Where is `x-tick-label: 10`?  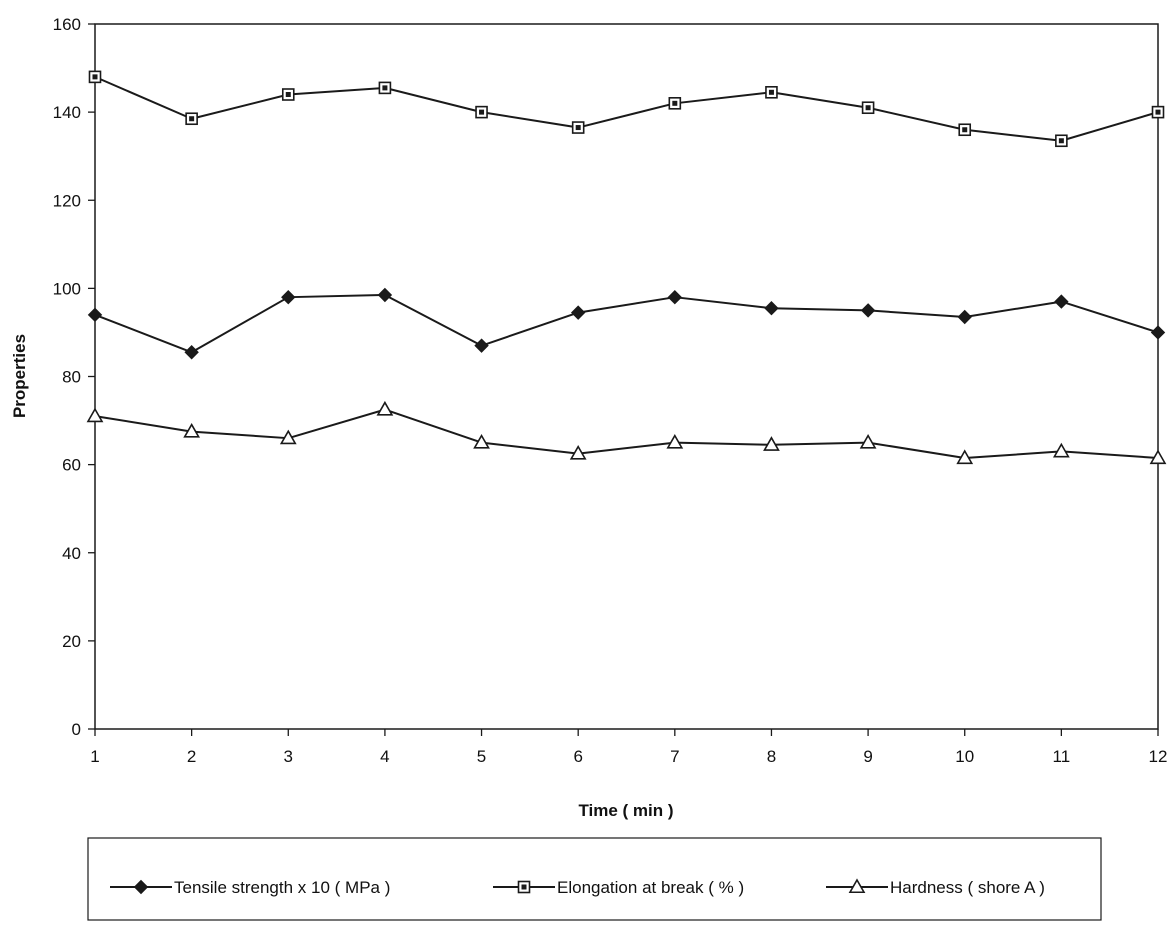
x-tick-label: 10 is located at coordinates (964, 756).